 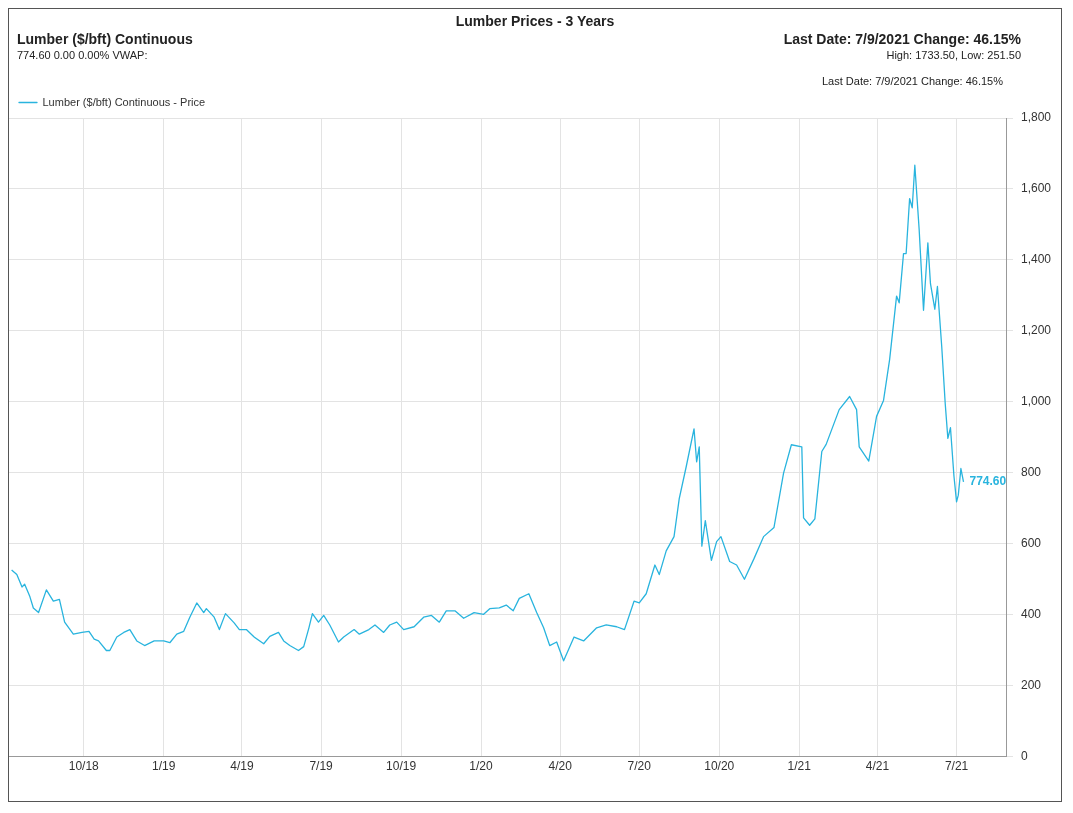 What do you see at coordinates (1031, 614) in the screenshot?
I see `y-tick-label: 400` at bounding box center [1031, 614].